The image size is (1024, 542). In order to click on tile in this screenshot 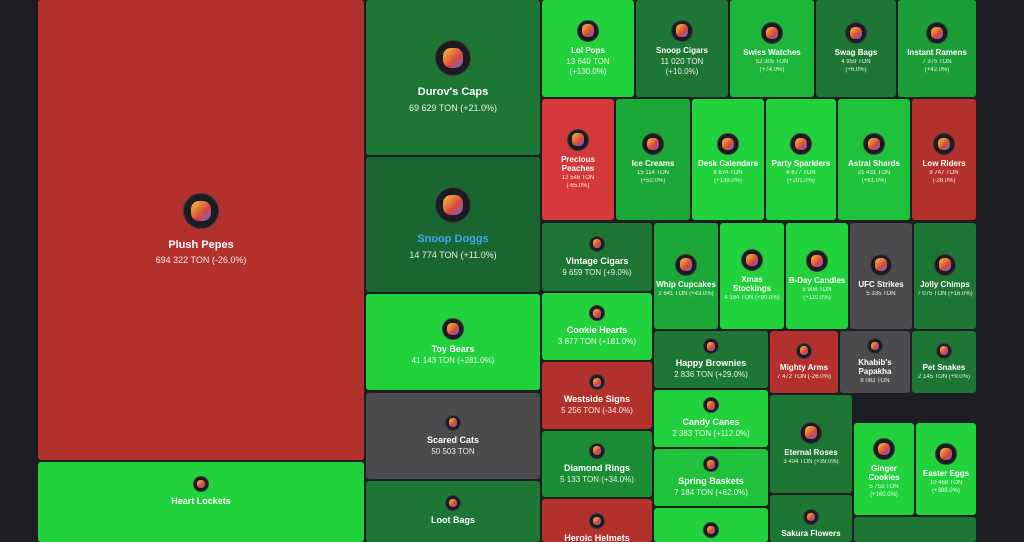, I will do `click(915, 529)`.